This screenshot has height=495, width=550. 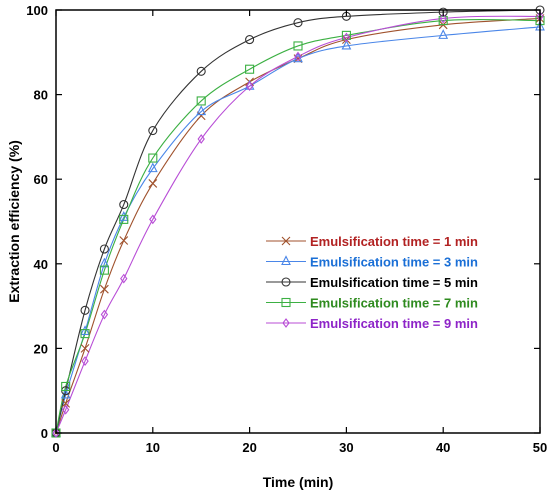 I want to click on y-tick-label: 80, so click(x=41, y=95).